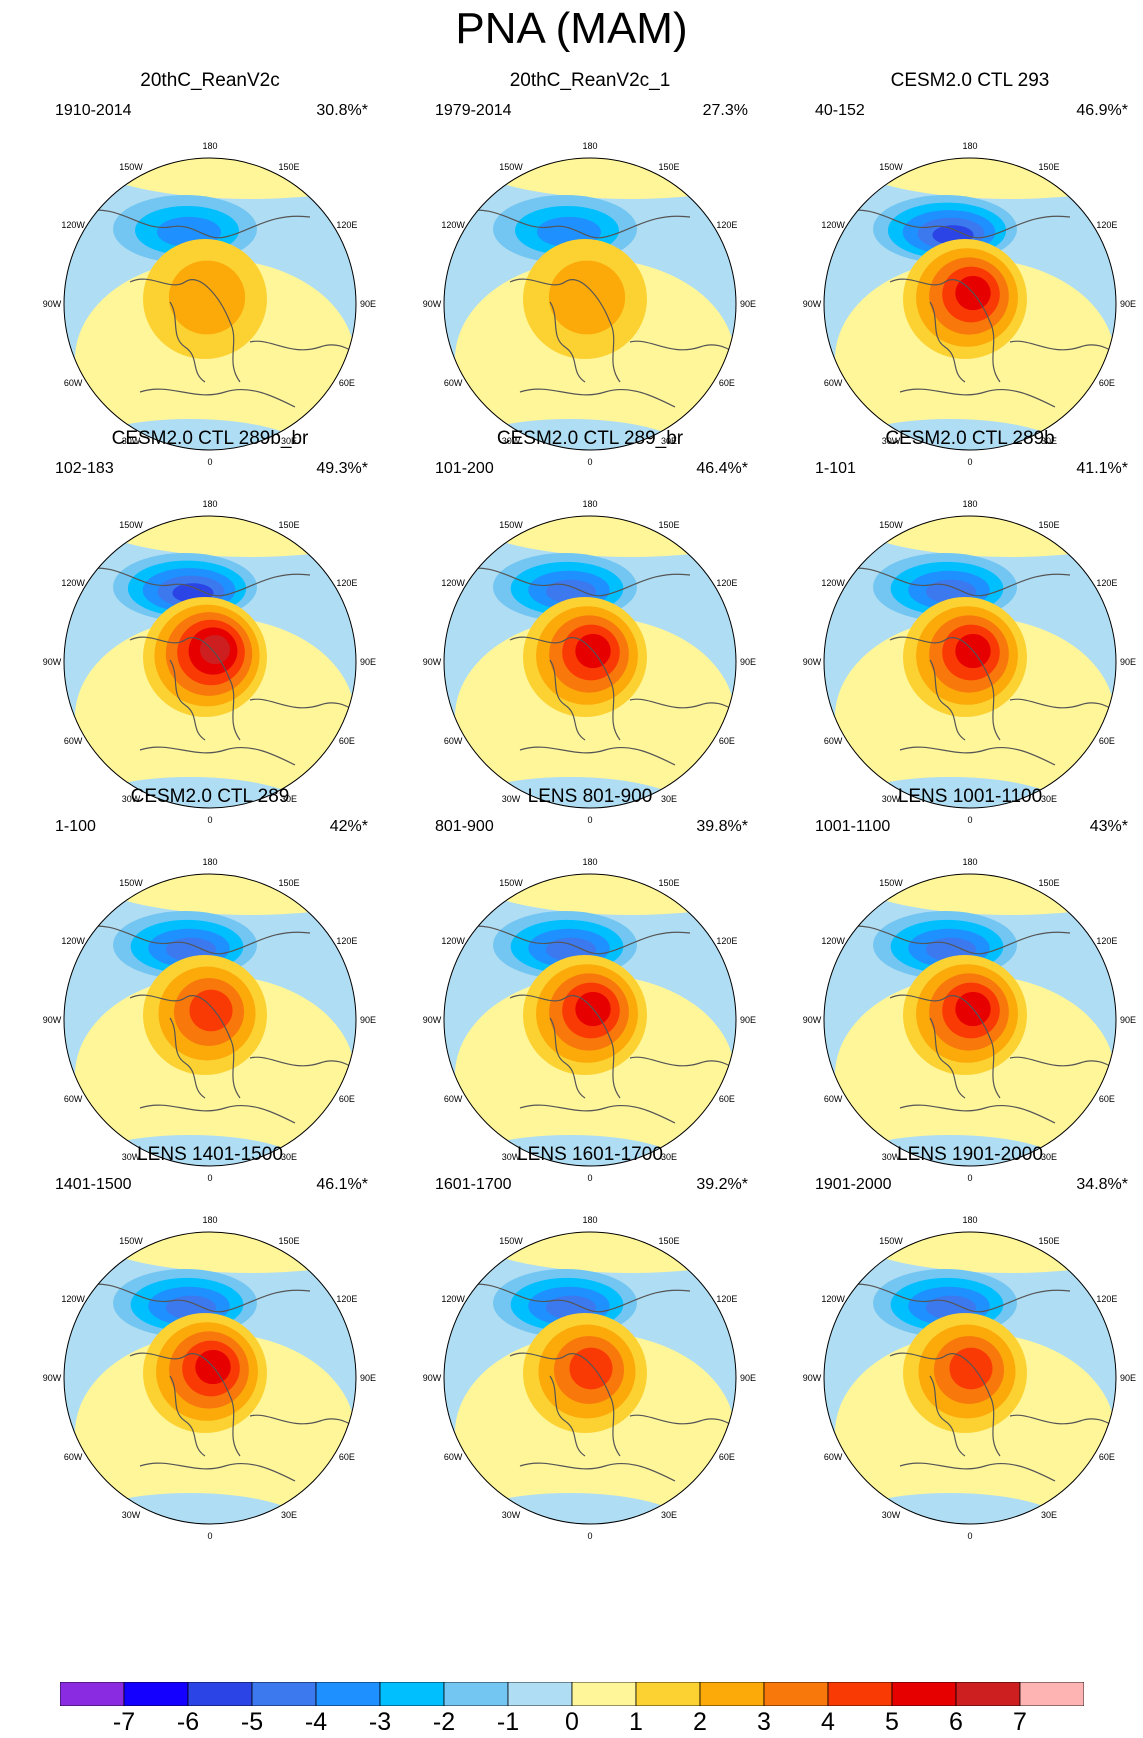 Image resolution: width=1143 pixels, height=1738 pixels. Describe the element at coordinates (590, 796) in the screenshot. I see `panel-title: LENS 801-900` at that location.